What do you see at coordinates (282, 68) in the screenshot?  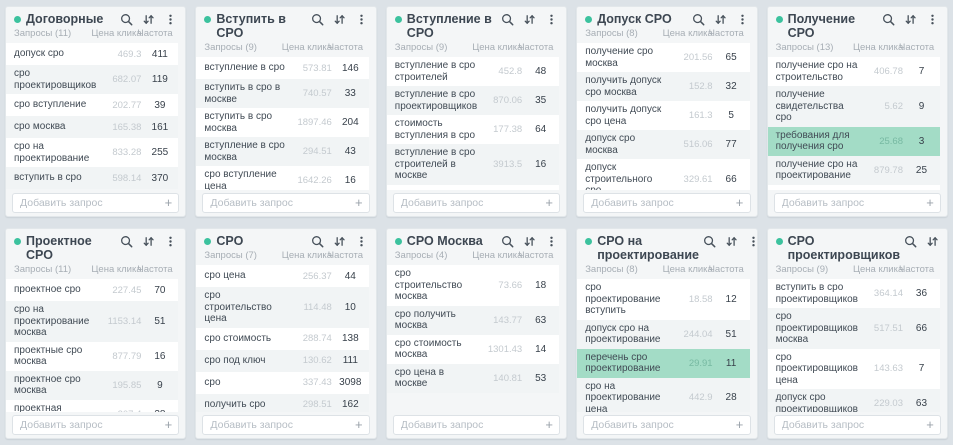 I see `query-row: вступление в сро 573.81 146` at bounding box center [282, 68].